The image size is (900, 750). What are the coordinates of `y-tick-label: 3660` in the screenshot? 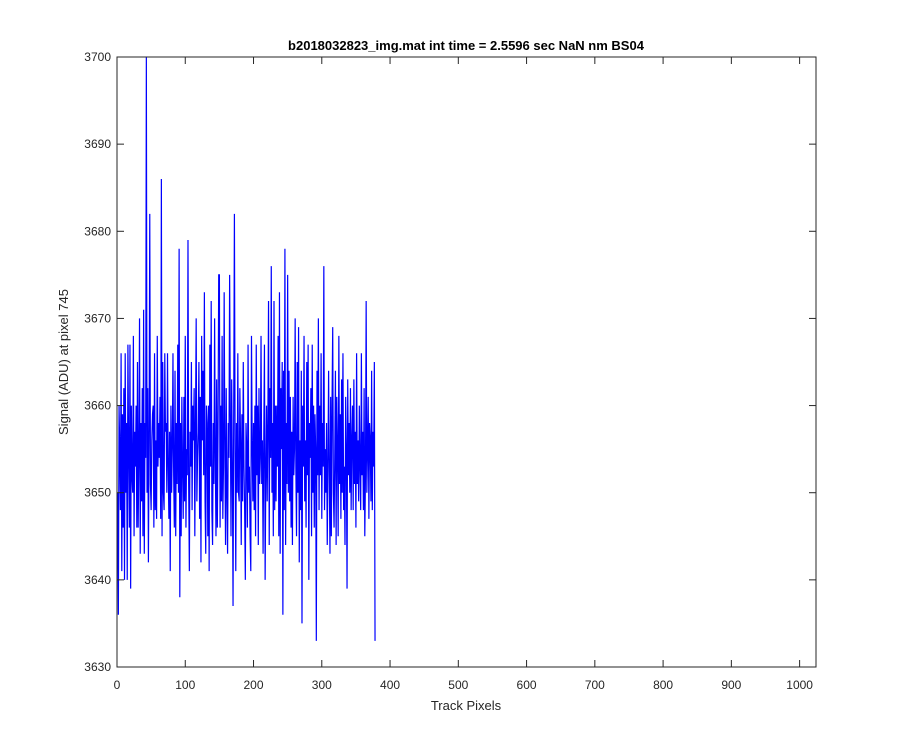 It's located at (97, 406).